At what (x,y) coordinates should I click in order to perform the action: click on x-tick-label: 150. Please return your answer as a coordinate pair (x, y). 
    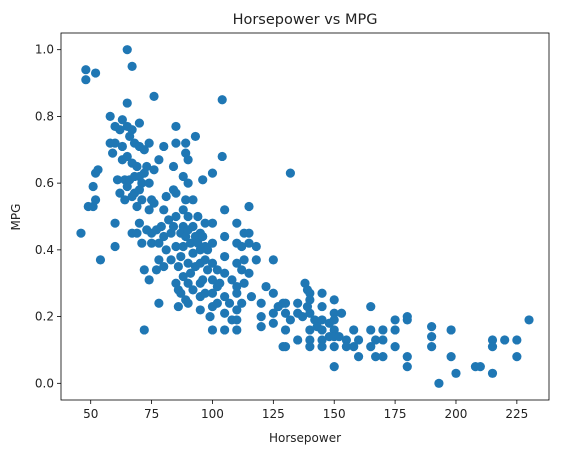
    Looking at the image, I should click on (334, 414).